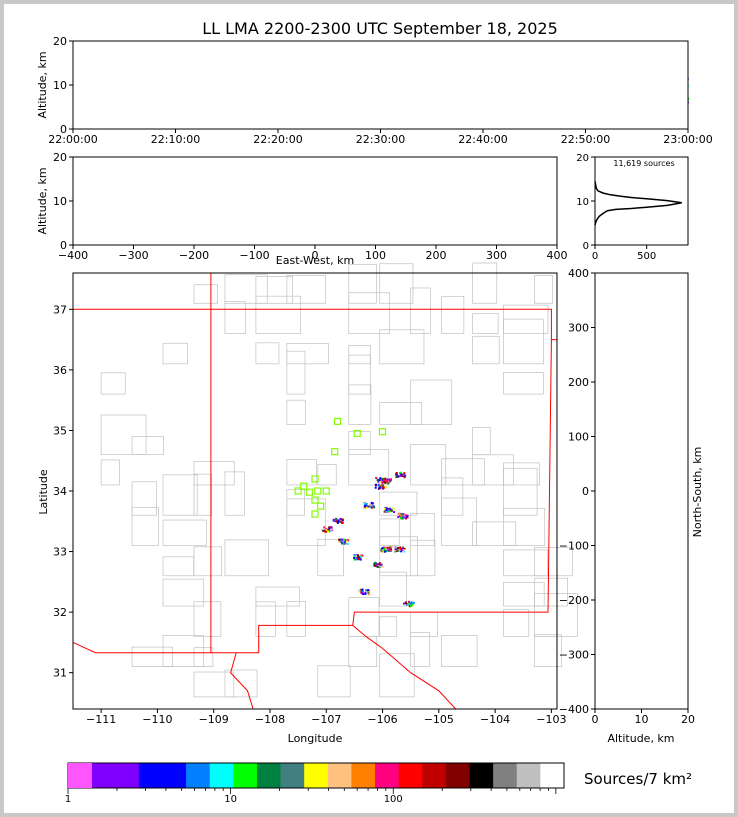 Image resolution: width=738 pixels, height=817 pixels. I want to click on east-west-y-tick-label: 0, so click(63, 245).